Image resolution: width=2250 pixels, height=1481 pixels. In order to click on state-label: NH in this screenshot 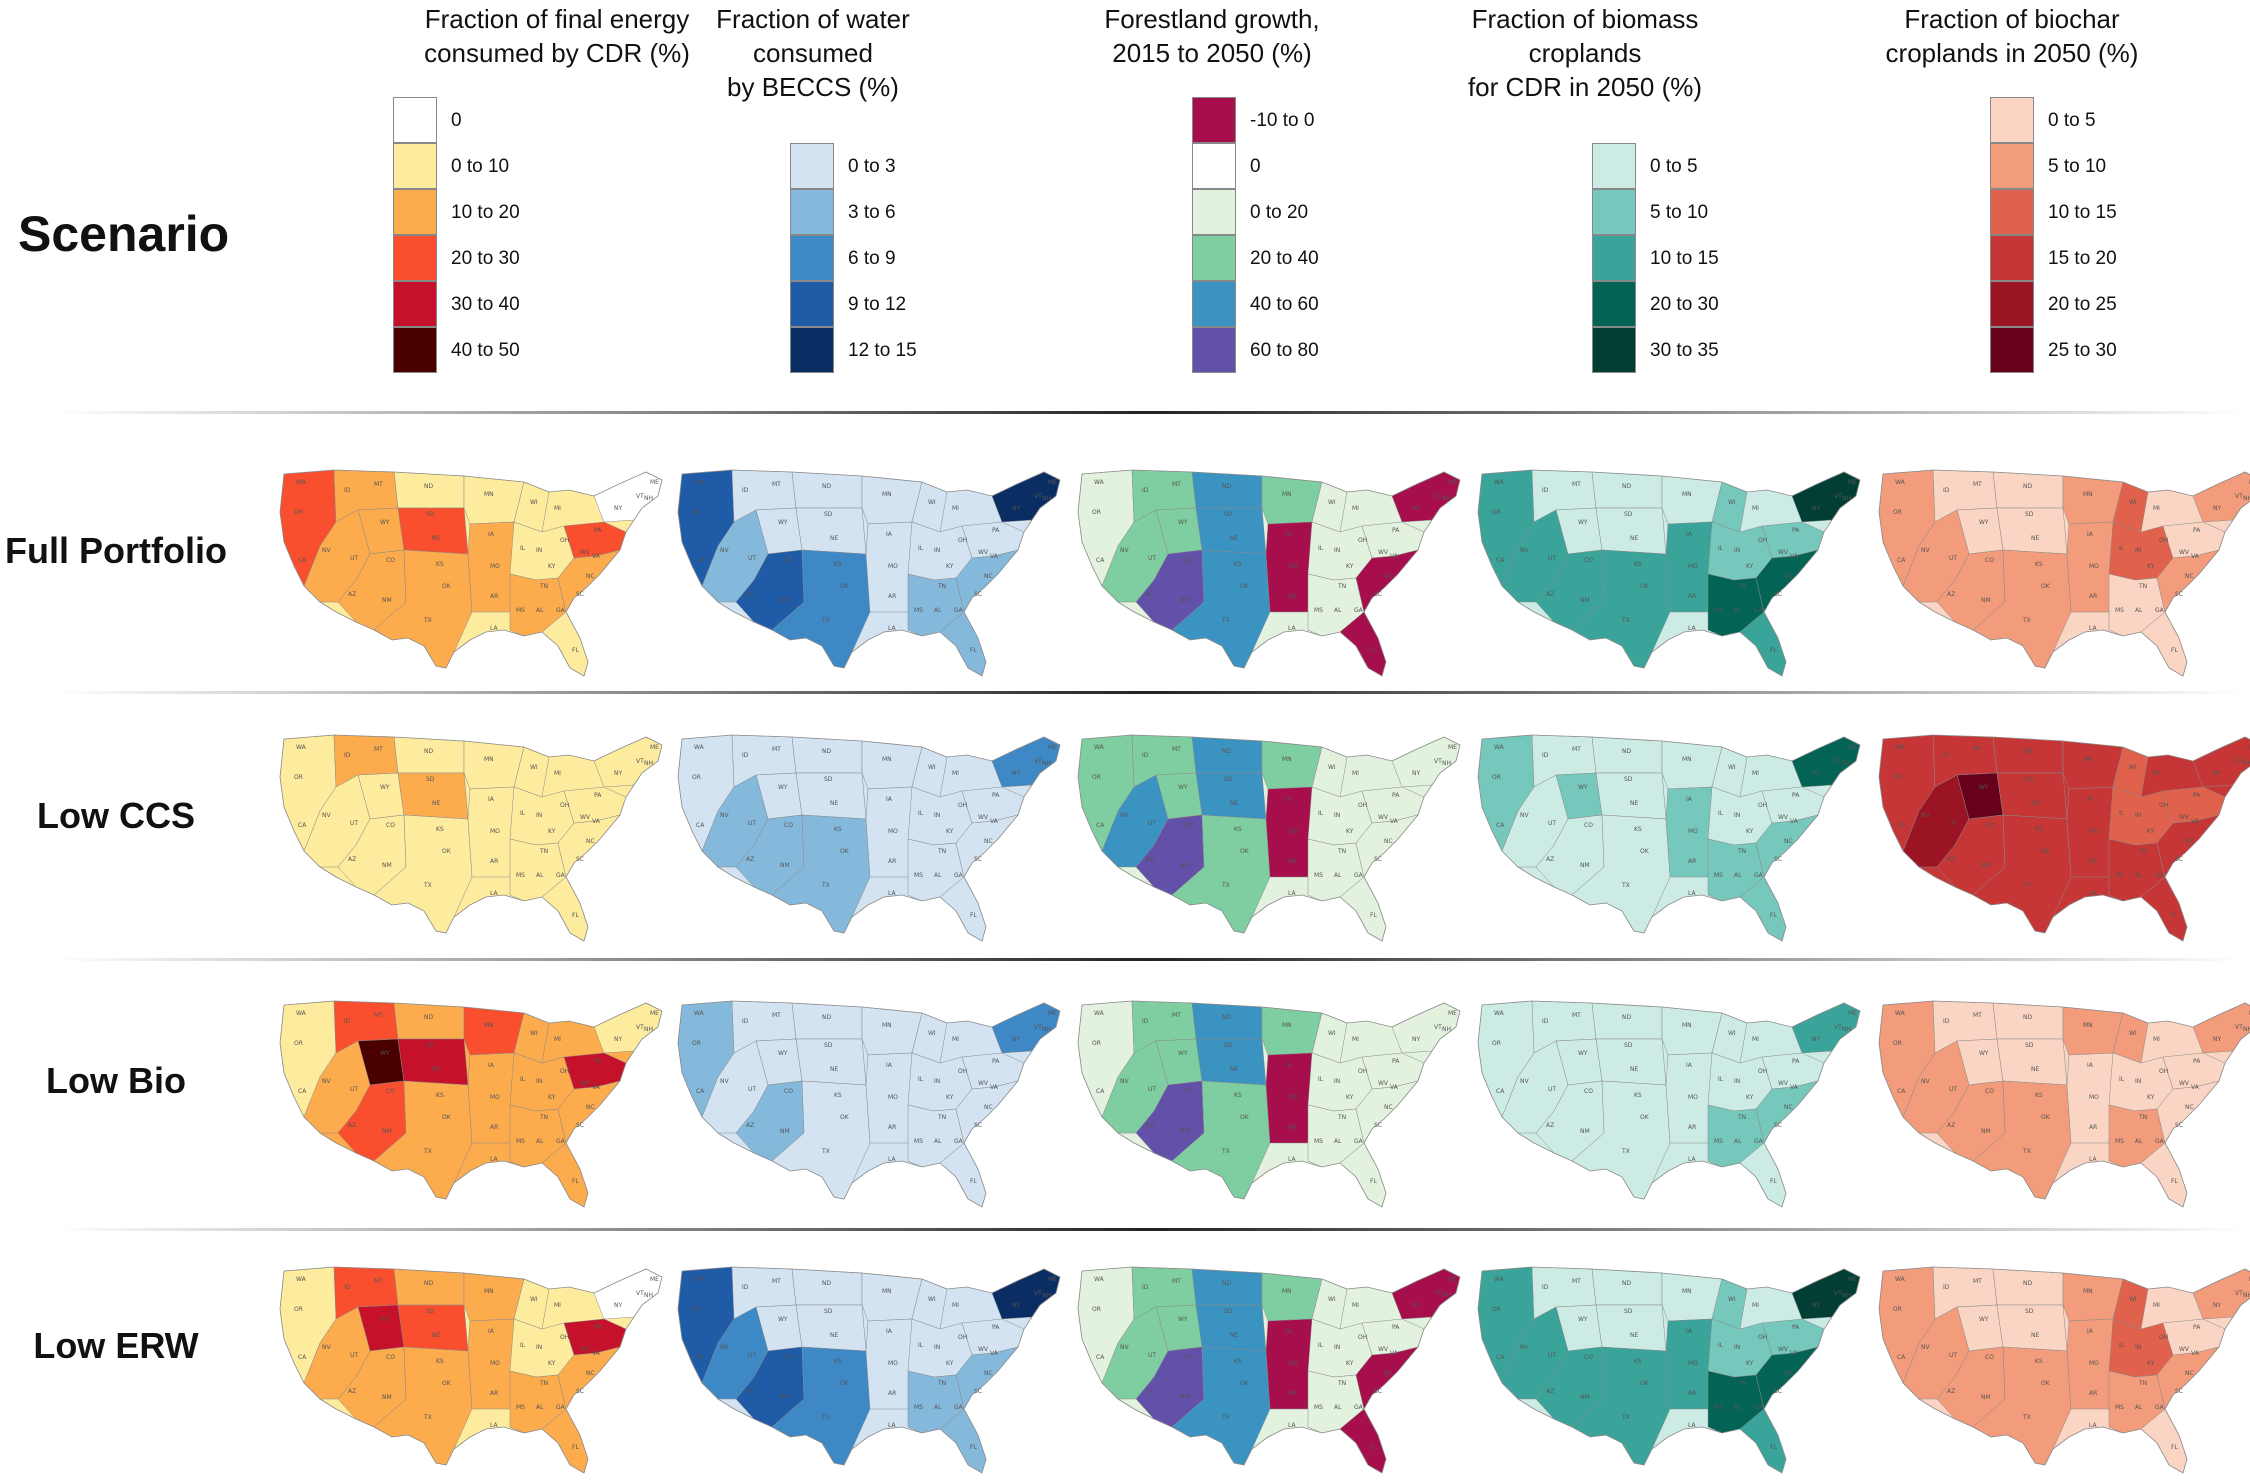, I will do `click(1046, 1295)`.